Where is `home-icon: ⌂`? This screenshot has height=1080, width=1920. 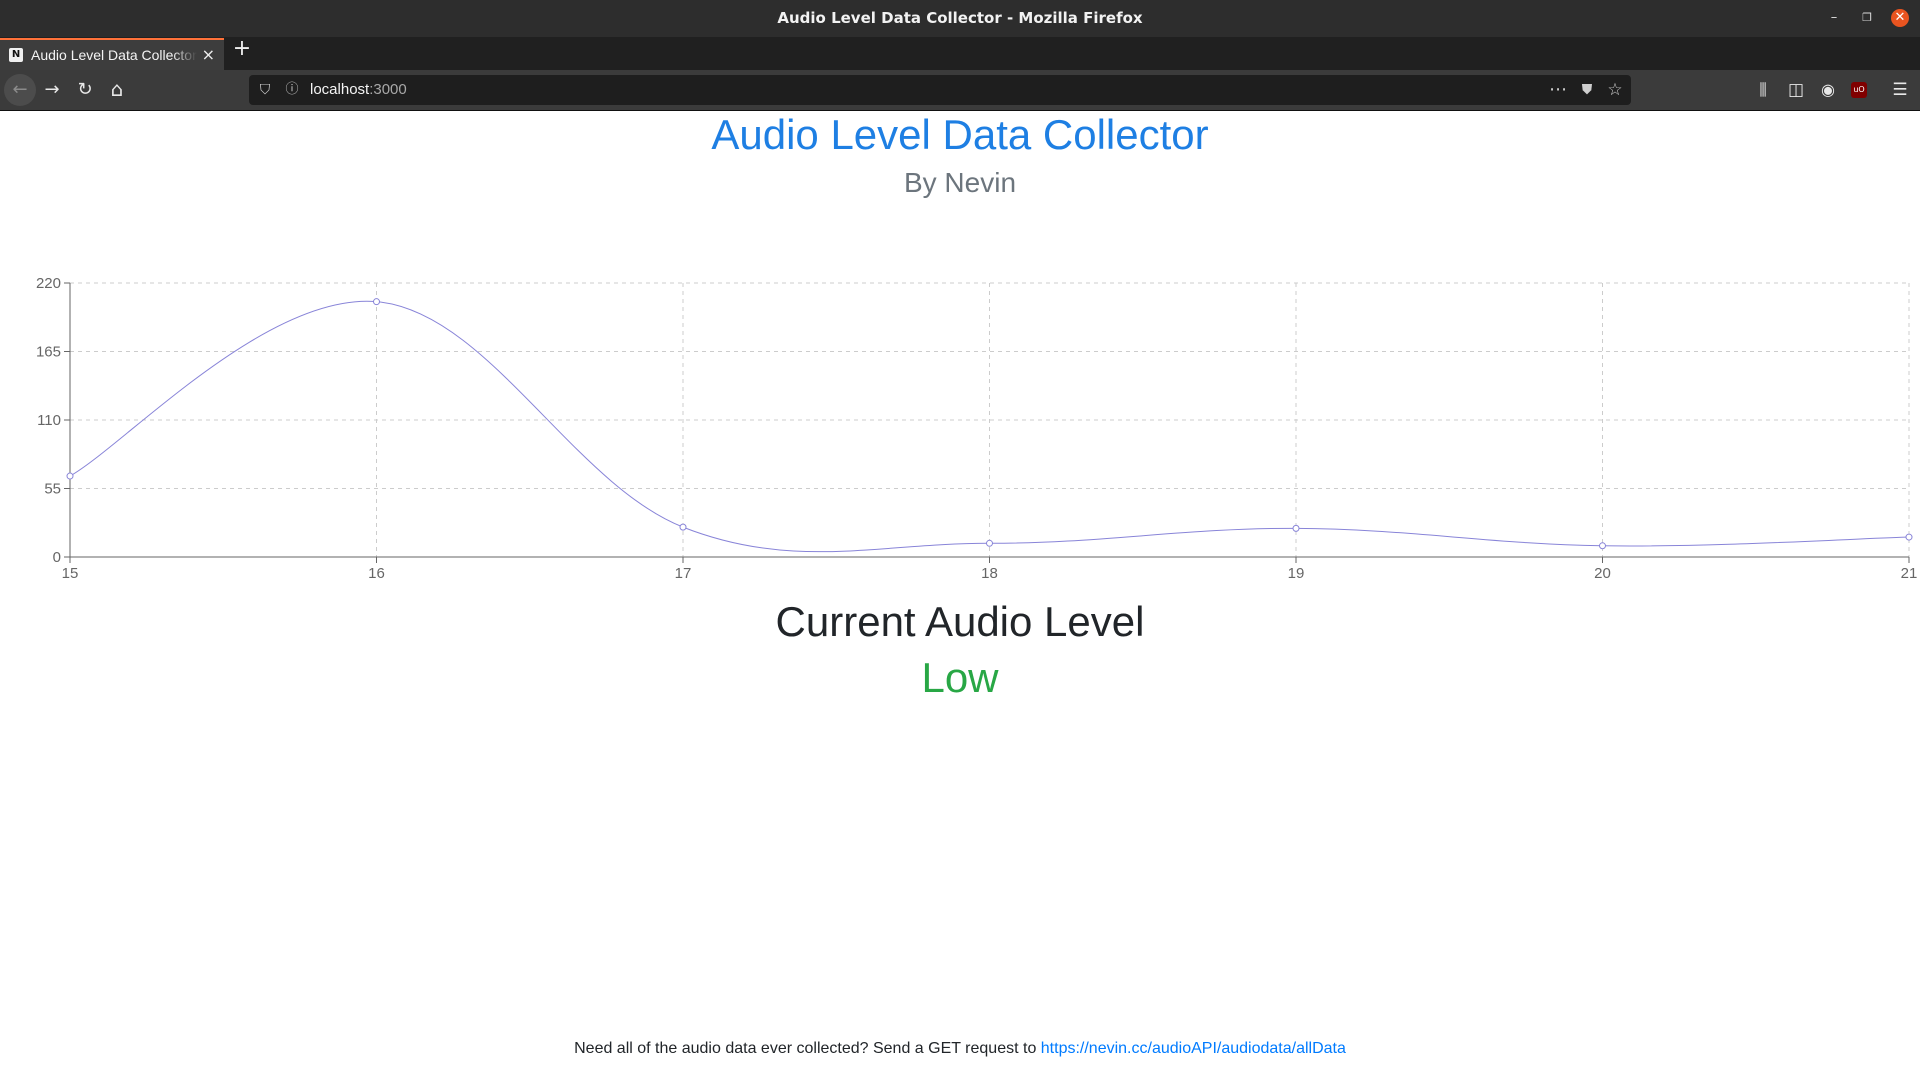
home-icon: ⌂ is located at coordinates (117, 89).